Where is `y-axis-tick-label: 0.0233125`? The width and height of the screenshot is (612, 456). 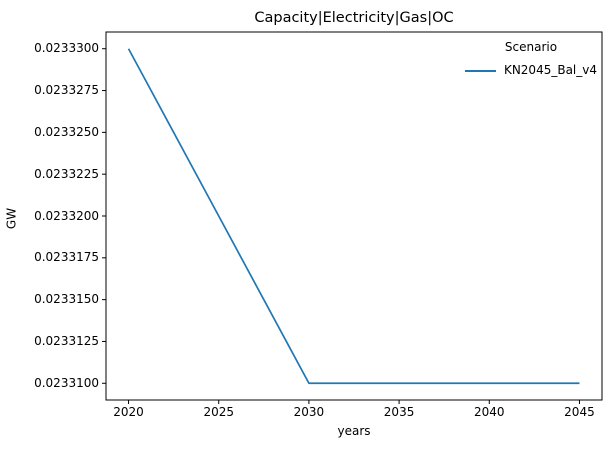
y-axis-tick-label: 0.0233125 is located at coordinates (66, 340).